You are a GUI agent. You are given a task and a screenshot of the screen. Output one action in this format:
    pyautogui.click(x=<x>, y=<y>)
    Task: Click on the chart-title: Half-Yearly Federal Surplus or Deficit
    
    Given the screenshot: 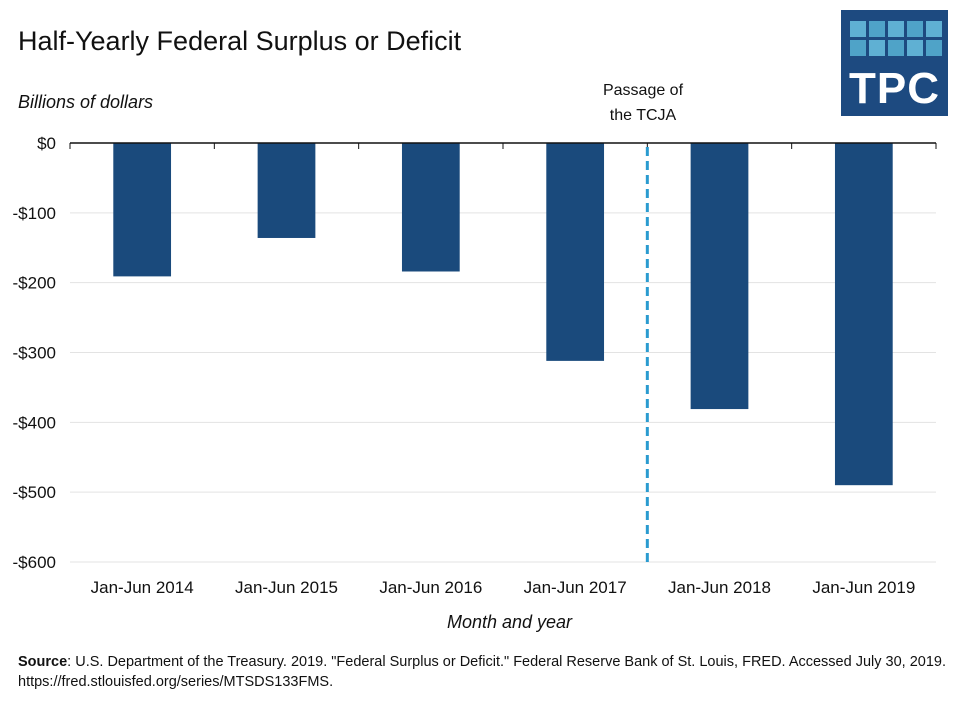 What is the action you would take?
    pyautogui.click(x=240, y=41)
    